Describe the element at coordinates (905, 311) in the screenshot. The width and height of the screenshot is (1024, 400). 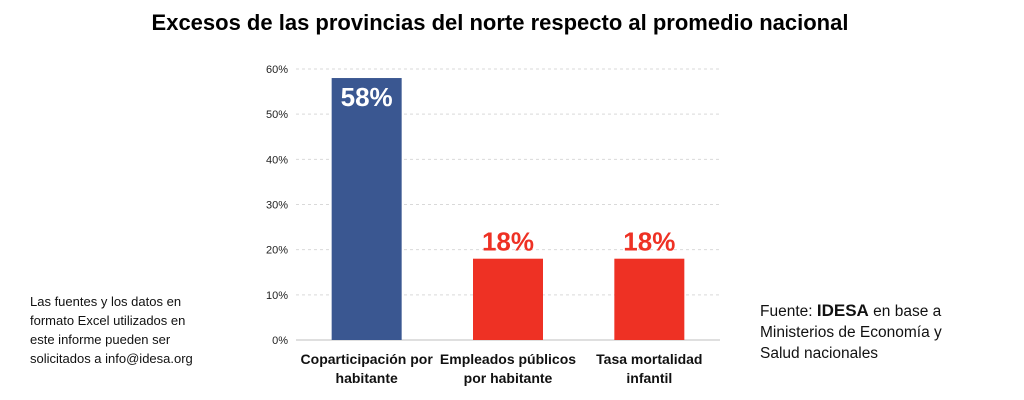
I see `source-suffix: en base a` at that location.